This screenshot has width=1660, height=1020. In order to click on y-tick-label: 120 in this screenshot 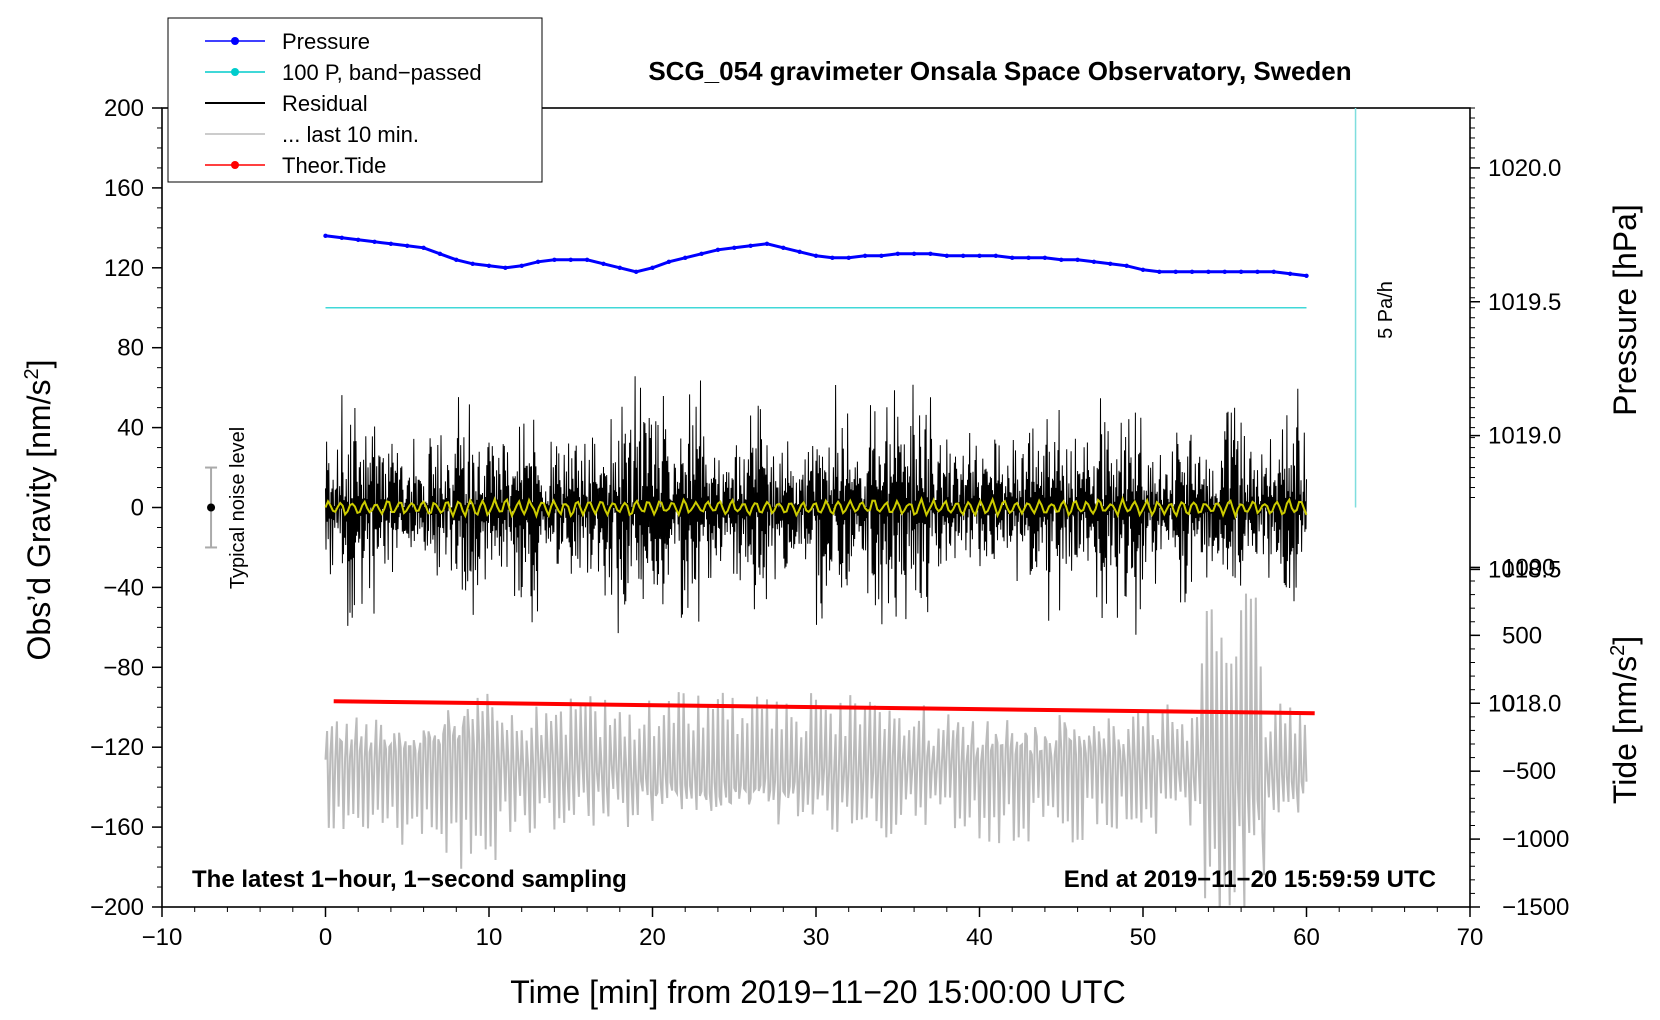, I will do `click(124, 268)`.